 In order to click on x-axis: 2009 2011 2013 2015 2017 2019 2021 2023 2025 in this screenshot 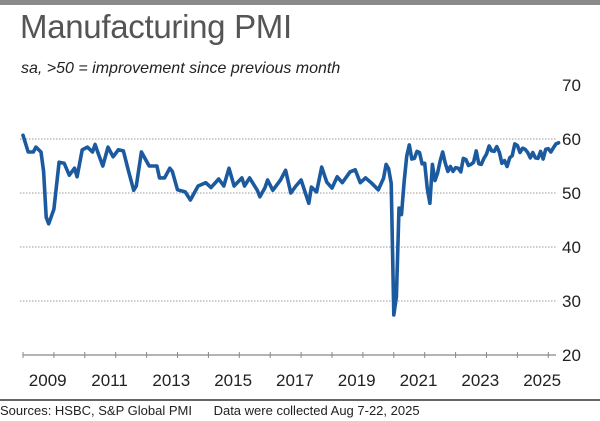, I will do `click(291, 371)`.